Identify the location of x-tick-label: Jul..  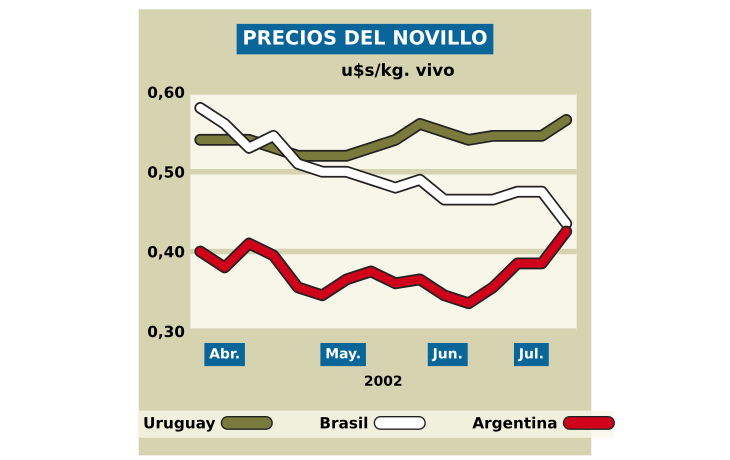
(530, 355).